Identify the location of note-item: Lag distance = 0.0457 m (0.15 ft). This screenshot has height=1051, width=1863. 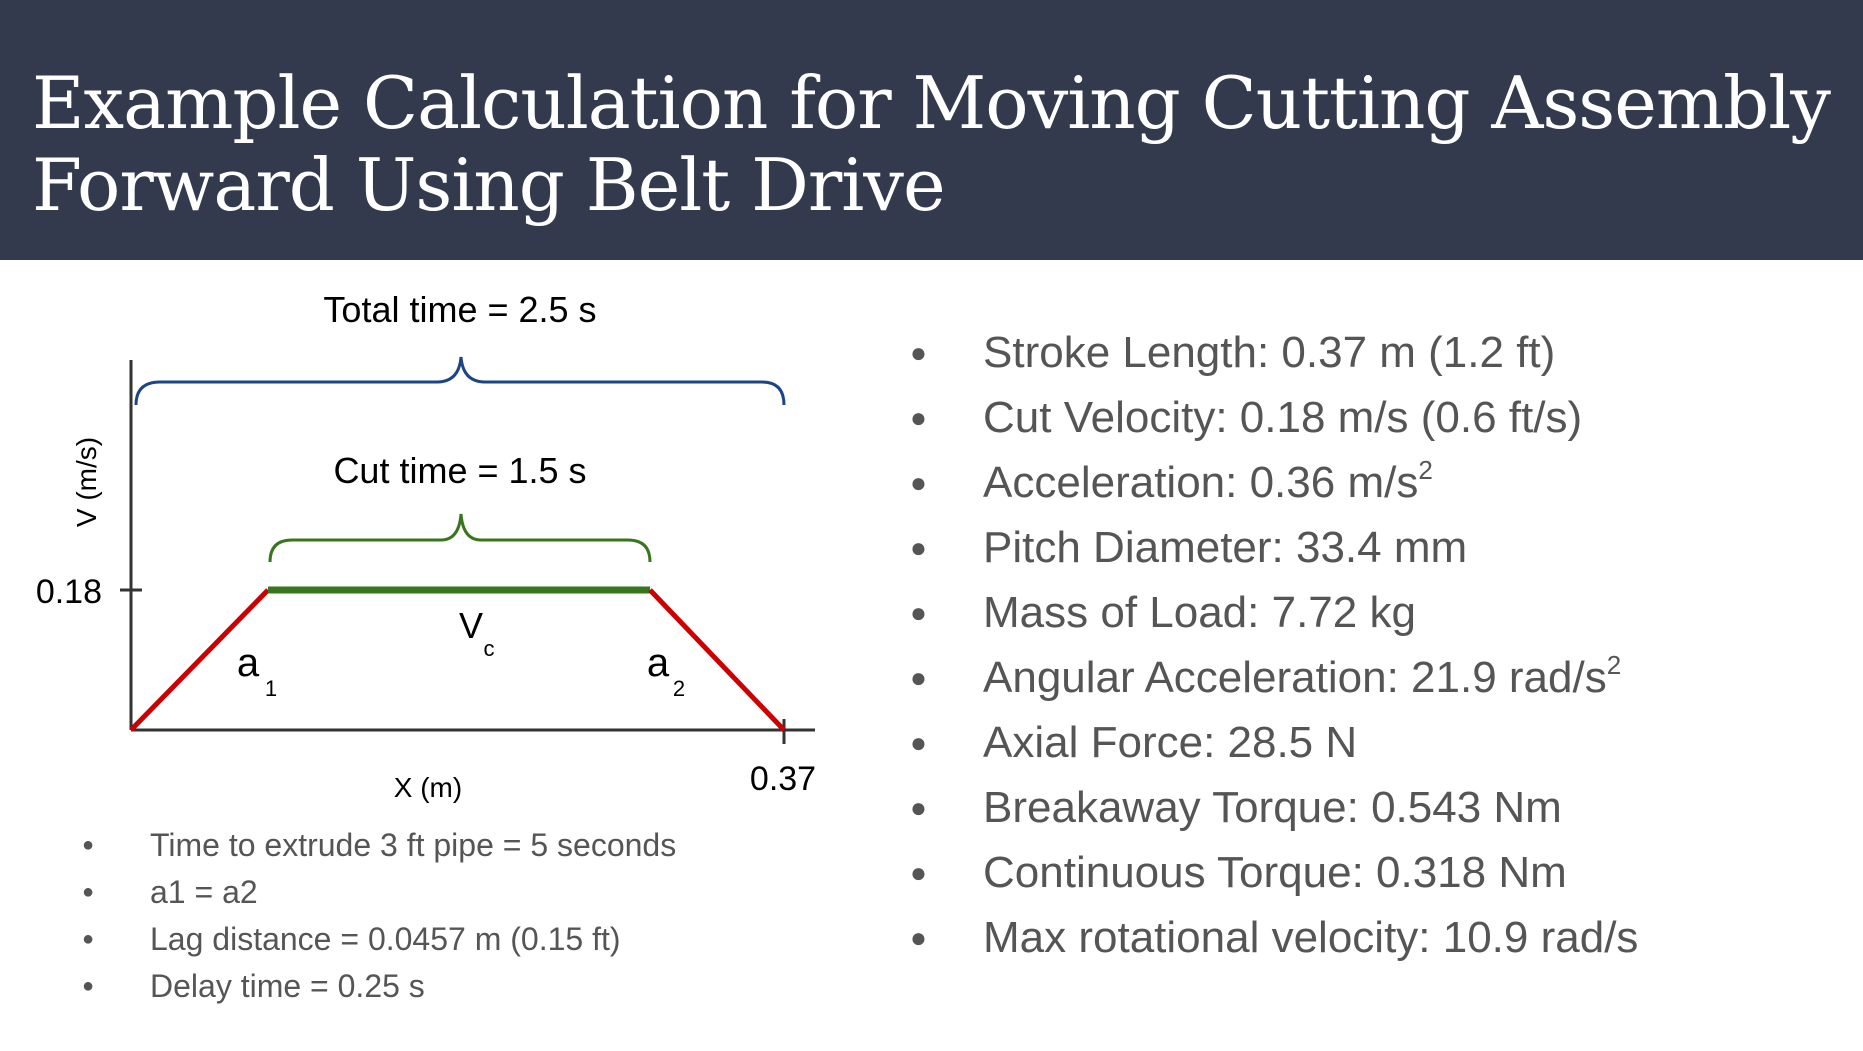
(470, 939).